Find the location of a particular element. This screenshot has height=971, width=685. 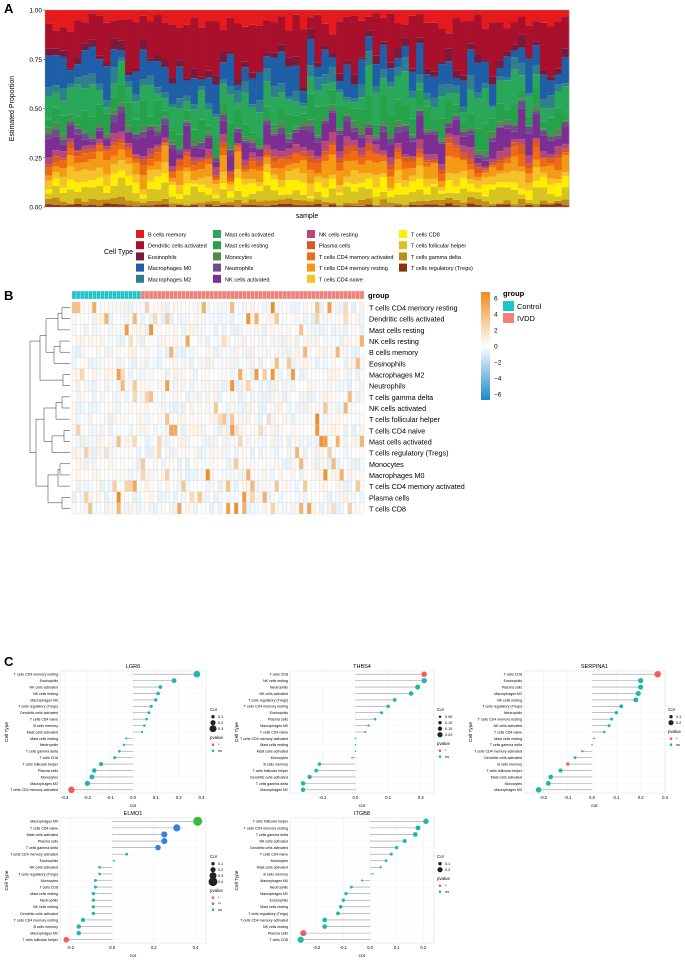

cell-type-label: T cells CD4 memory resting is located at coordinates (266, 828).